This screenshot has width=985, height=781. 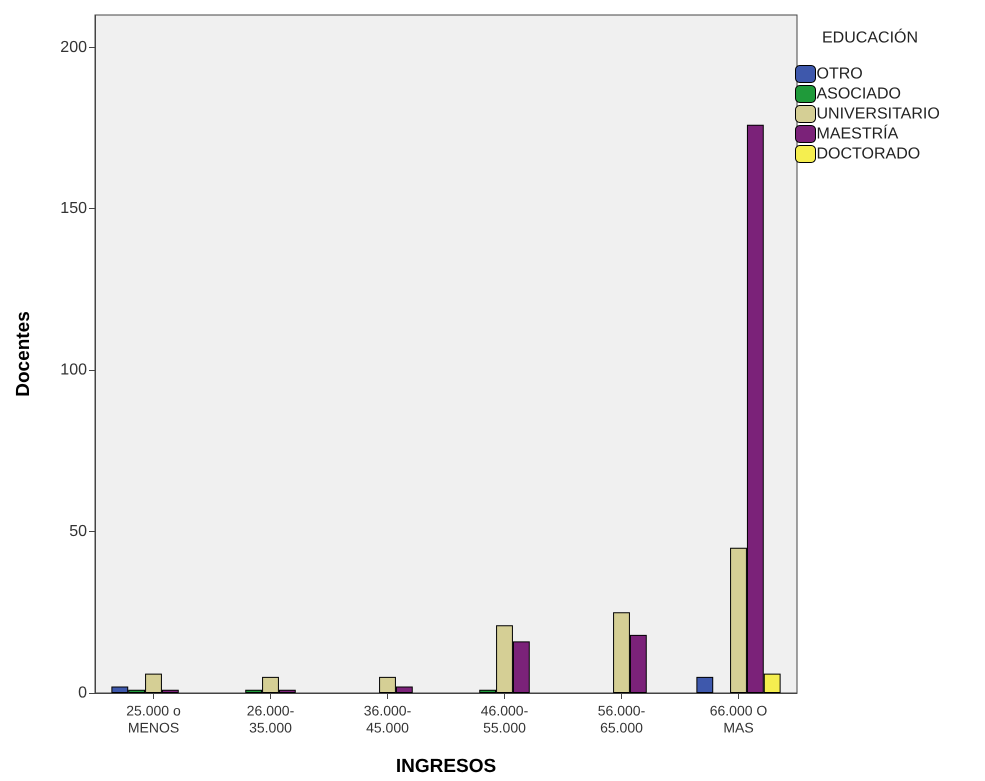 What do you see at coordinates (78, 531) in the screenshot?
I see `y-tick-label: 50` at bounding box center [78, 531].